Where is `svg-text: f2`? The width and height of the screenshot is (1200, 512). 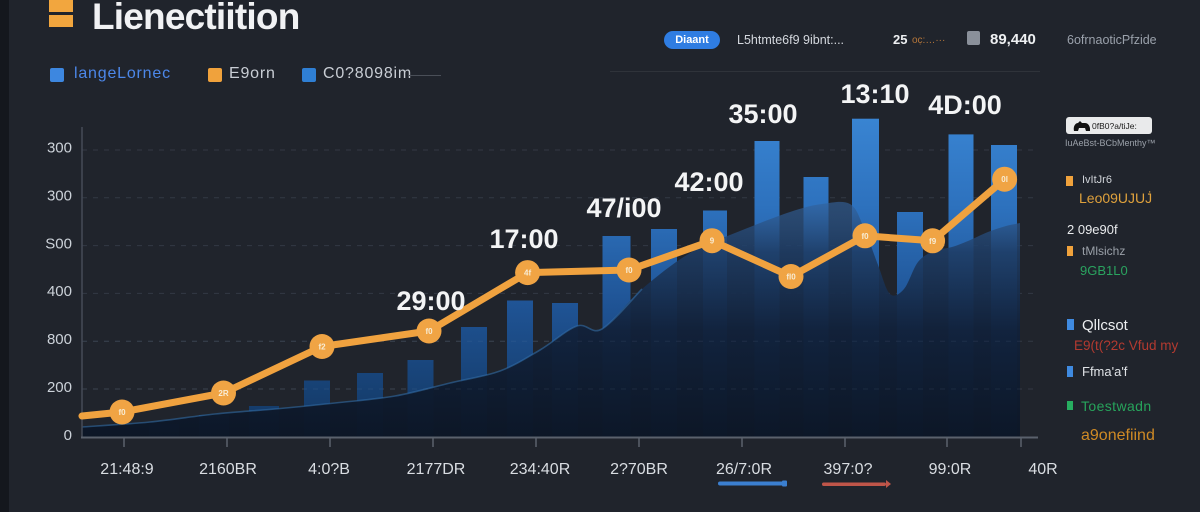 svg-text: f2 is located at coordinates (322, 347).